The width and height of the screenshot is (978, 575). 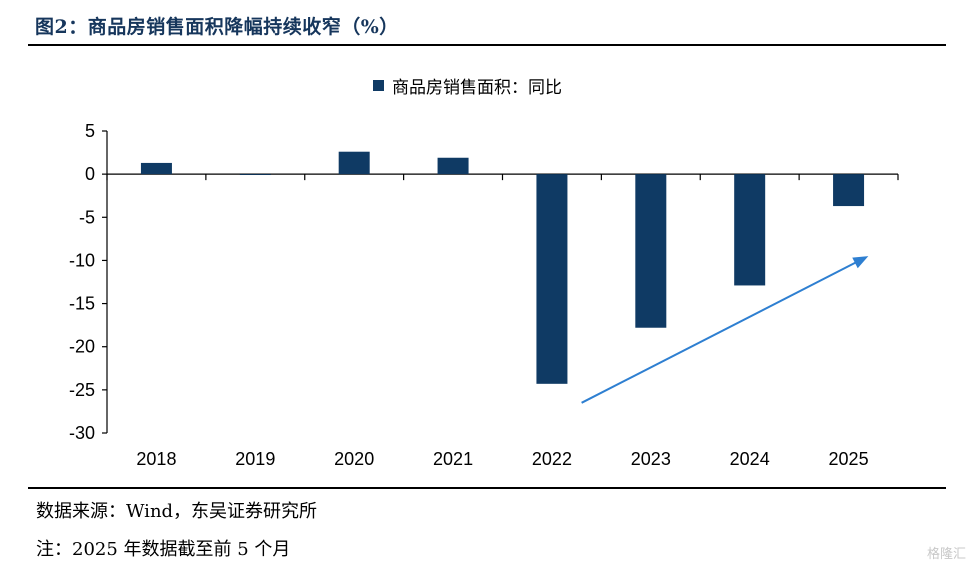 What do you see at coordinates (849, 459) in the screenshot?
I see `x-tick-label: 2025` at bounding box center [849, 459].